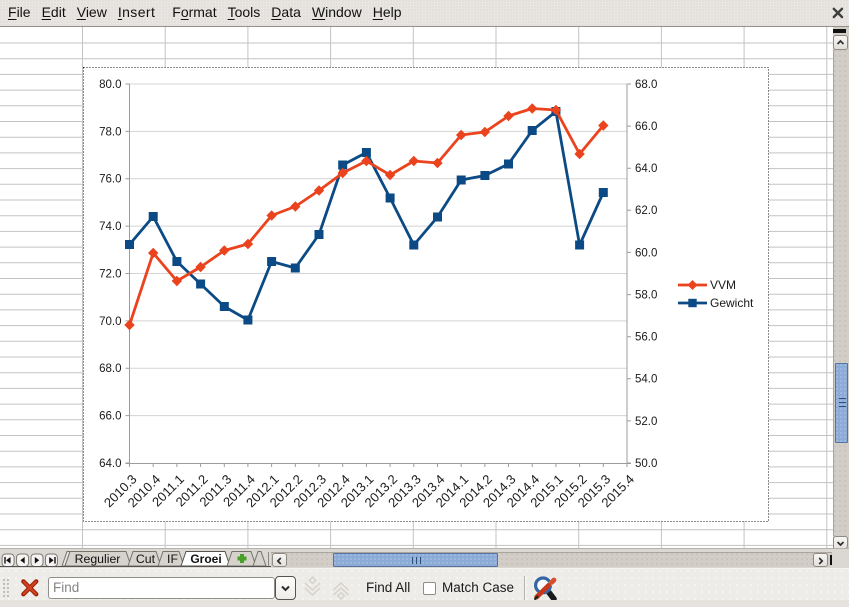 This screenshot has height=607, width=849. I want to click on svg-text: Groei, so click(205, 559).